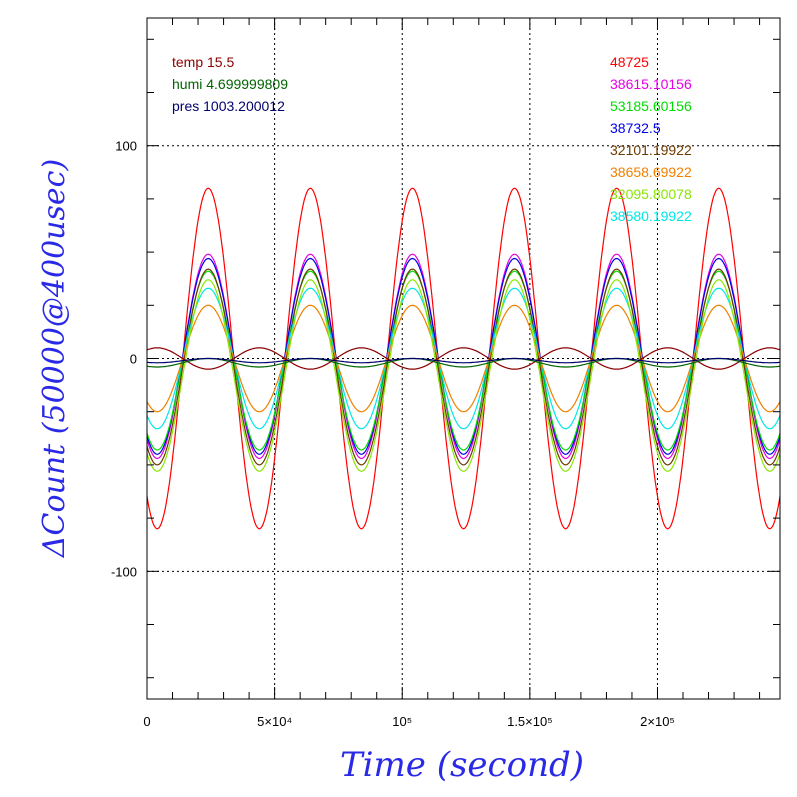 This screenshot has height=797, width=797. I want to click on legend-entry: humi 4.699999809, so click(230, 84).